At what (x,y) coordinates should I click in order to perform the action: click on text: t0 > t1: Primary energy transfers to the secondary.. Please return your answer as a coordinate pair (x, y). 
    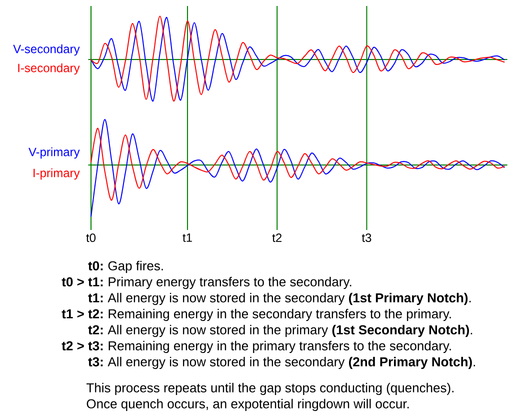
    Looking at the image, I should click on (207, 283).